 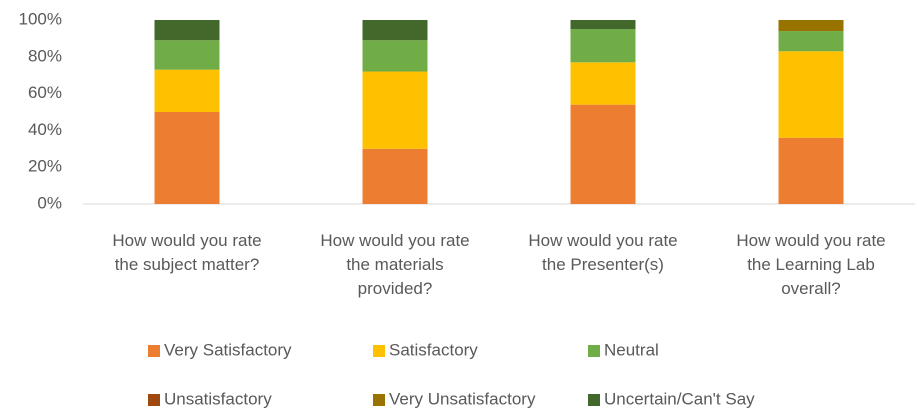 I want to click on y-tick-label: 40%, so click(x=45, y=129).